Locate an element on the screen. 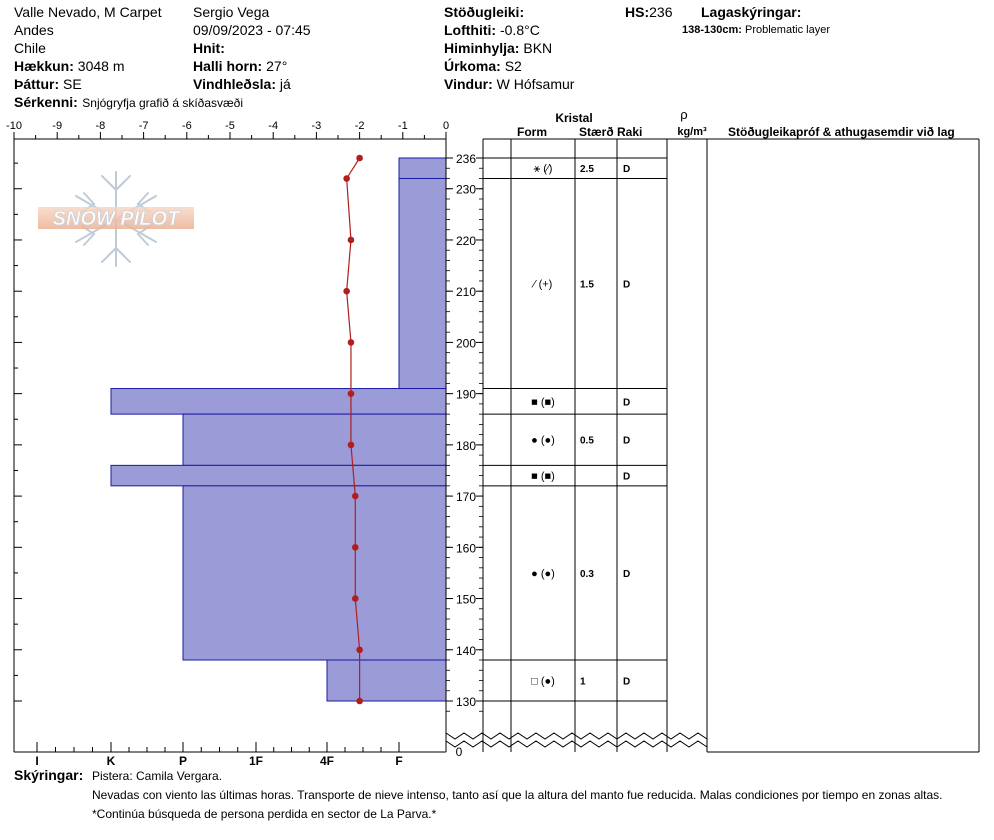 This screenshot has width=994, height=840. watermark-text: SNOW PILOT is located at coordinates (117, 219).